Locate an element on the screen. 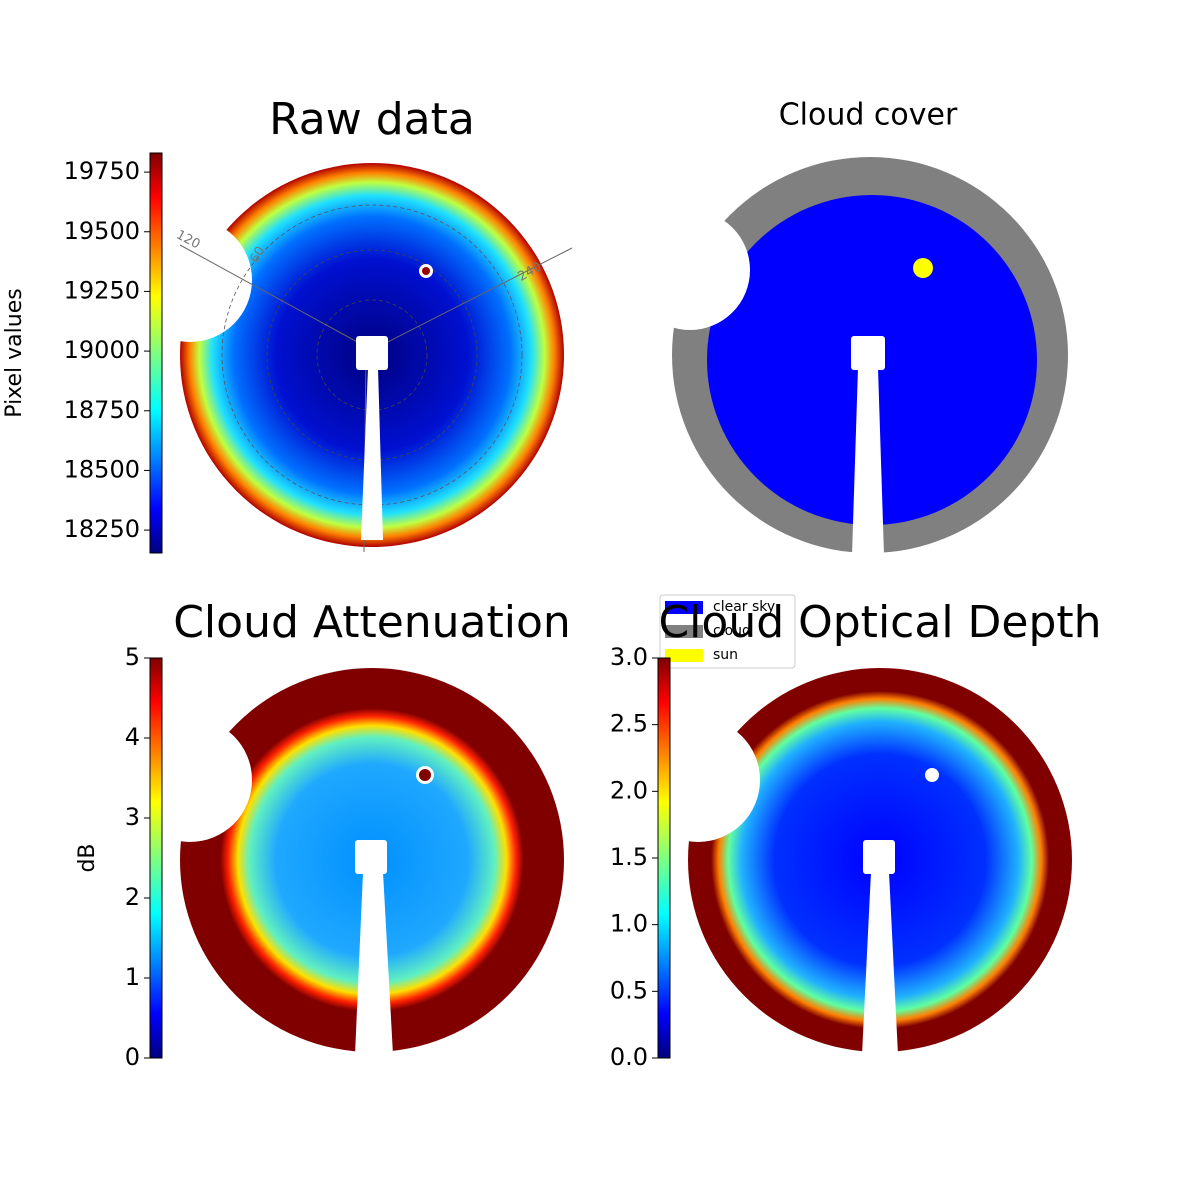  attenuation-image is located at coordinates (346, 861).